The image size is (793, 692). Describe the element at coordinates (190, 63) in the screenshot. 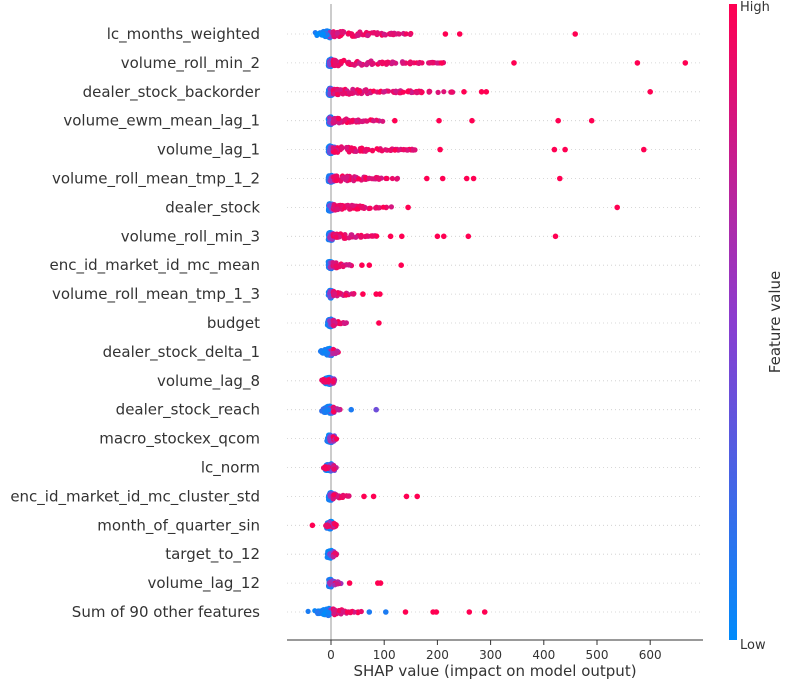

I see `feature-label: volume_roll_min_2` at that location.